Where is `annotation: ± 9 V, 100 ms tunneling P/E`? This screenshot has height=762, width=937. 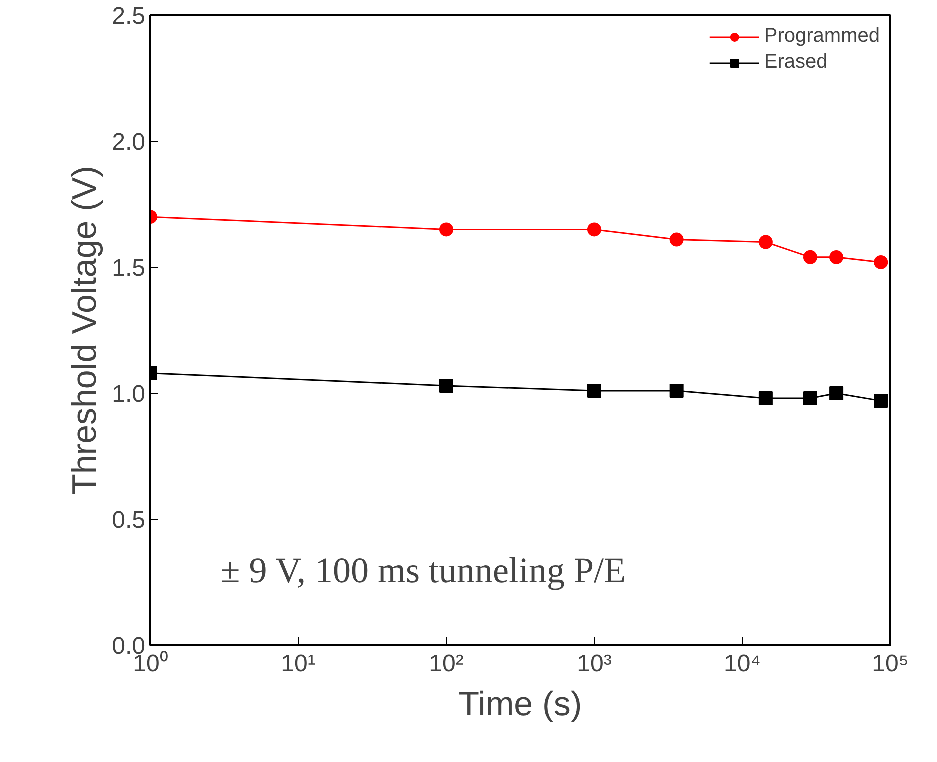 annotation: ± 9 V, 100 ms tunneling P/E is located at coordinates (423, 570).